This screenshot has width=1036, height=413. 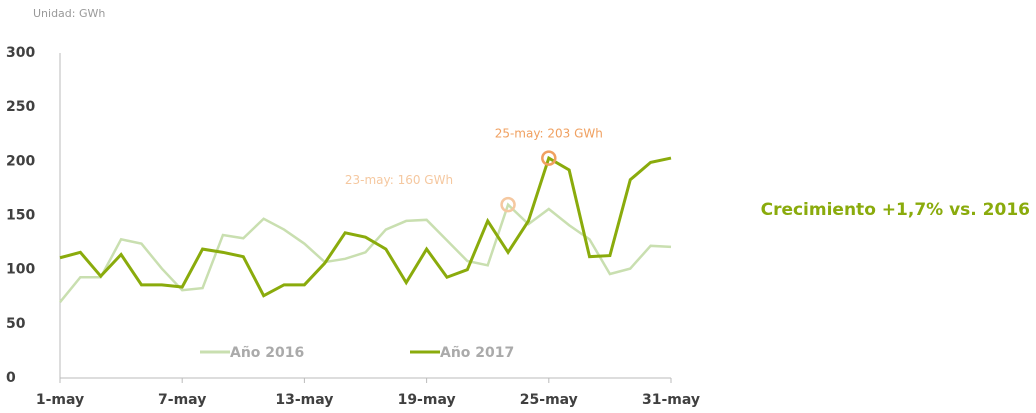 I want to click on side-note: Crecimiento +1,7% vs. 2016, so click(x=895, y=210).